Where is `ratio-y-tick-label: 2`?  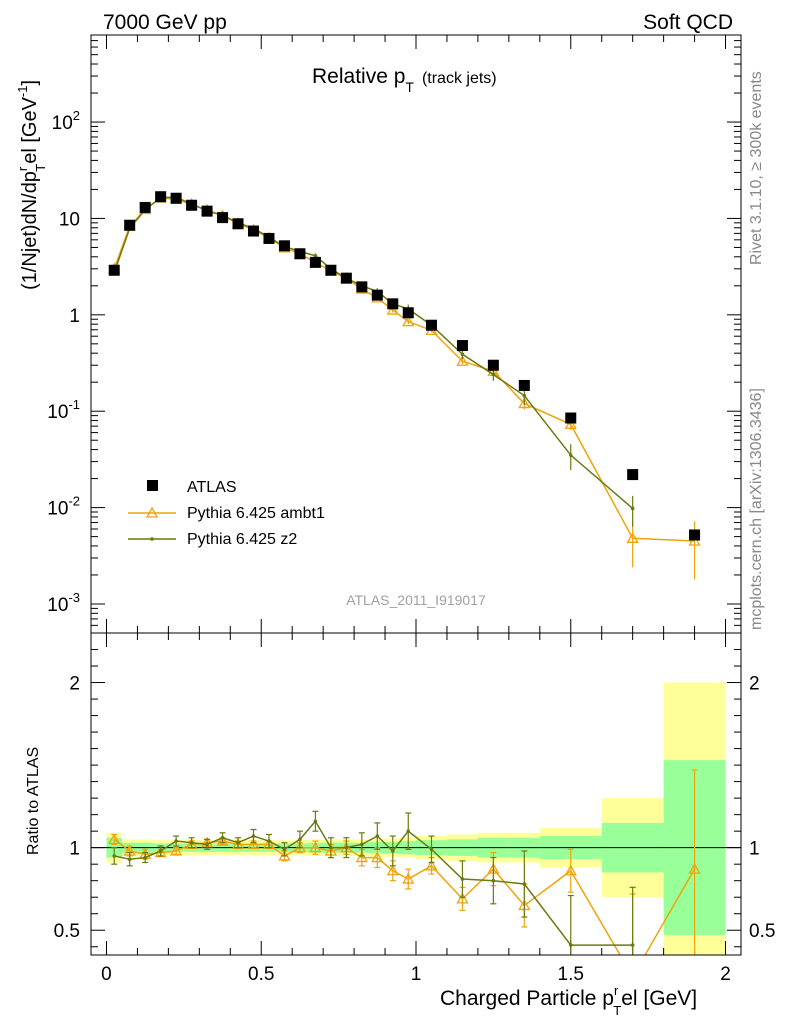
ratio-y-tick-label: 2 is located at coordinates (74, 684).